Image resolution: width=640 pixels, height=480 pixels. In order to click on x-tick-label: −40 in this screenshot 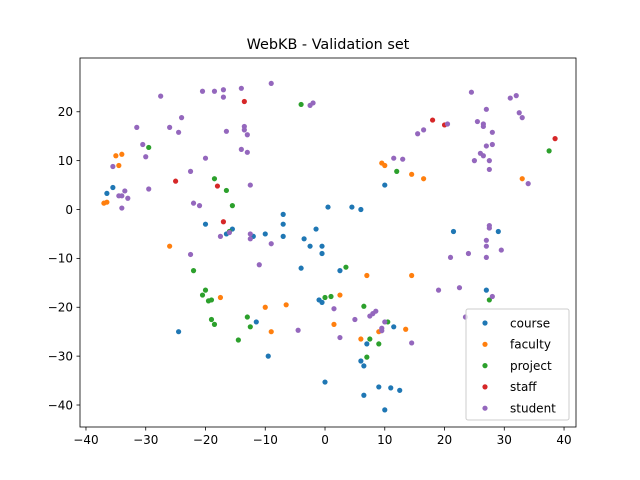, I will do `click(85, 440)`.